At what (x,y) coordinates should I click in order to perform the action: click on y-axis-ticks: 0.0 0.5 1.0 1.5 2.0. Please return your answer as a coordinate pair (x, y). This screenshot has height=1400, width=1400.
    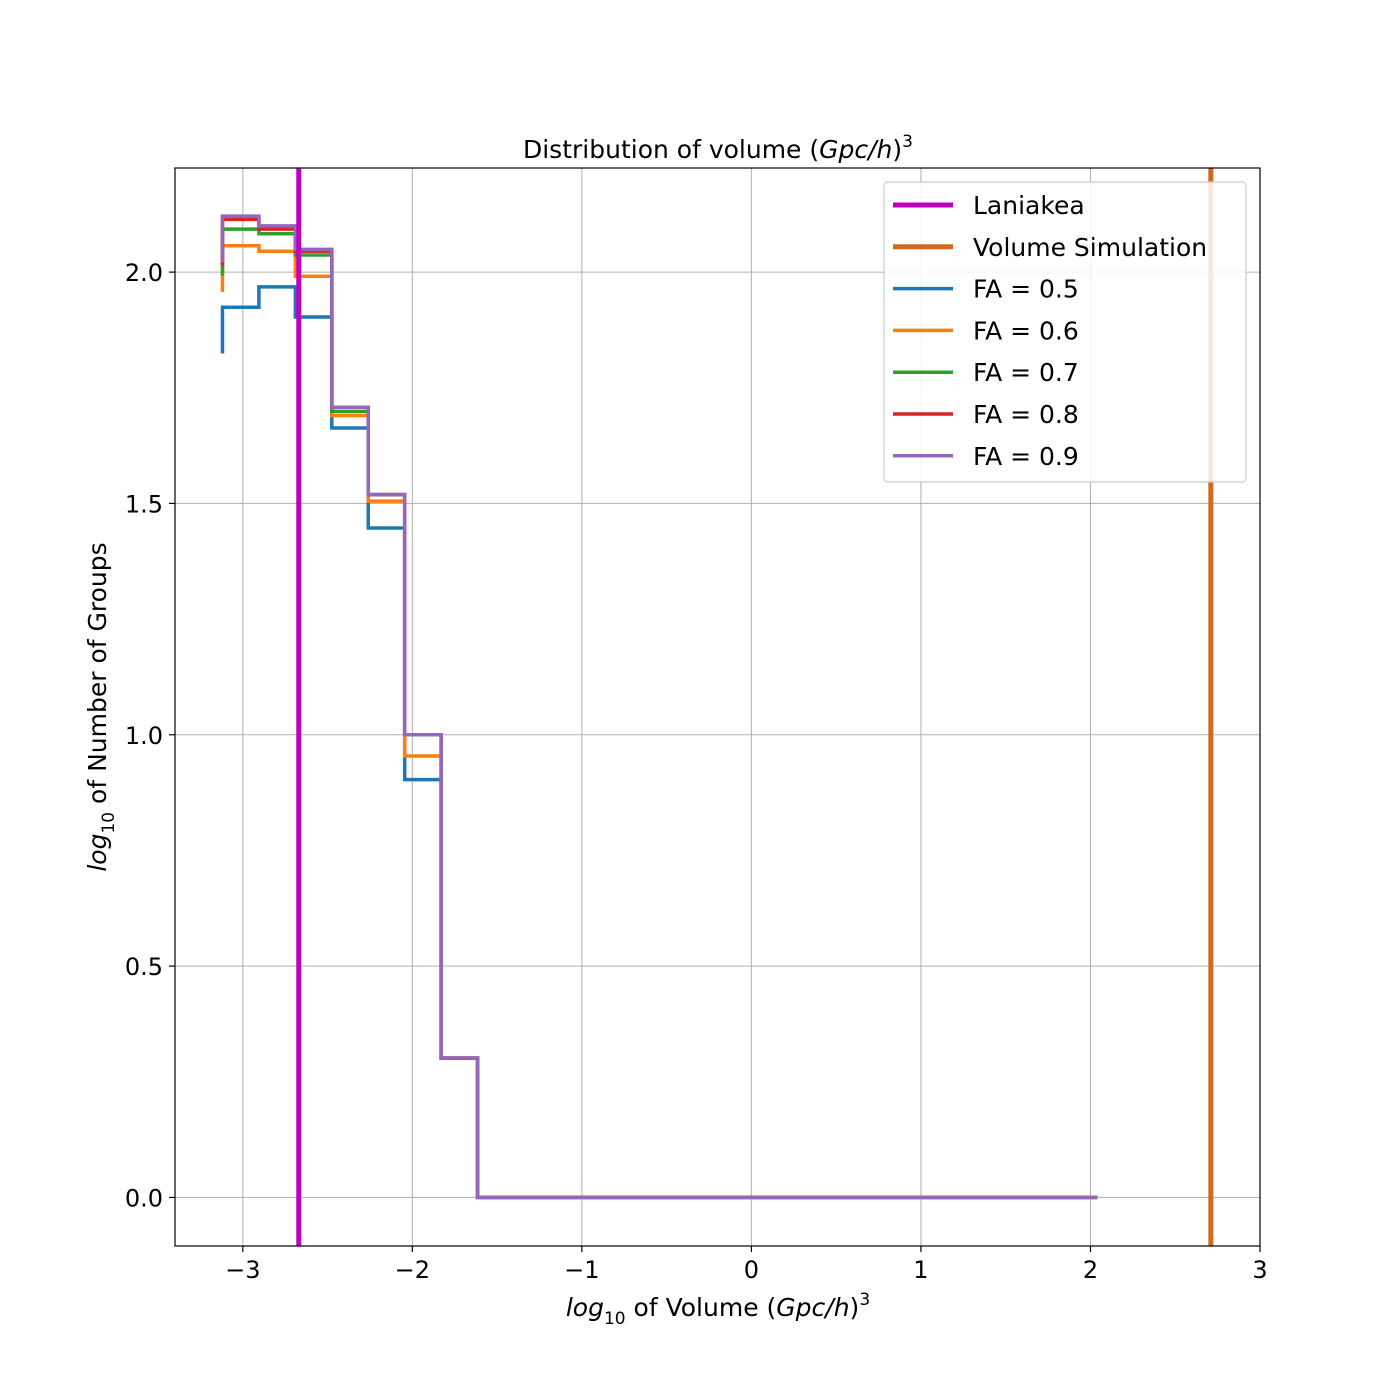
    Looking at the image, I should click on (150, 735).